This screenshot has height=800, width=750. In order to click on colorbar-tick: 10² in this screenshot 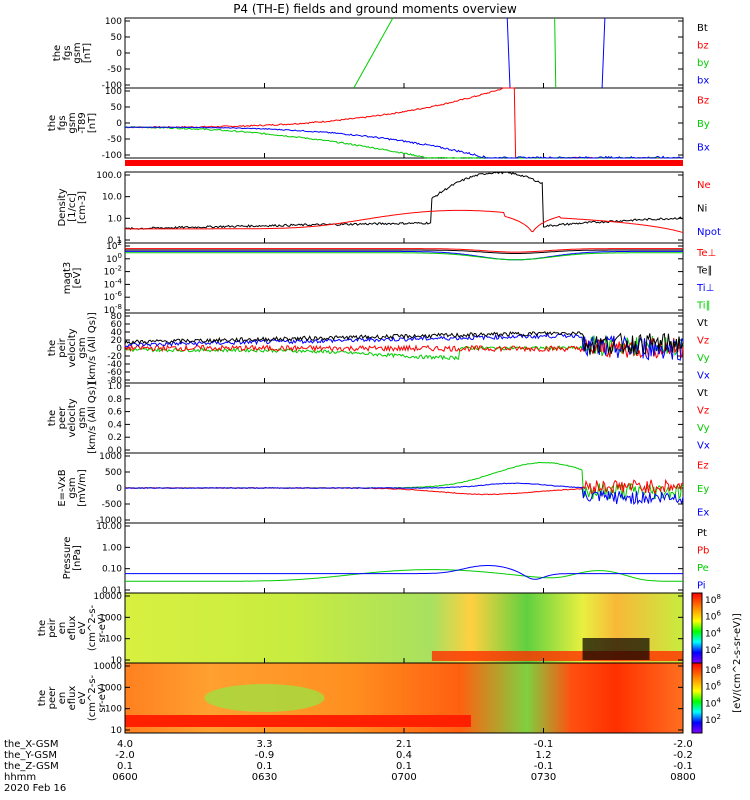, I will do `click(713, 649)`.